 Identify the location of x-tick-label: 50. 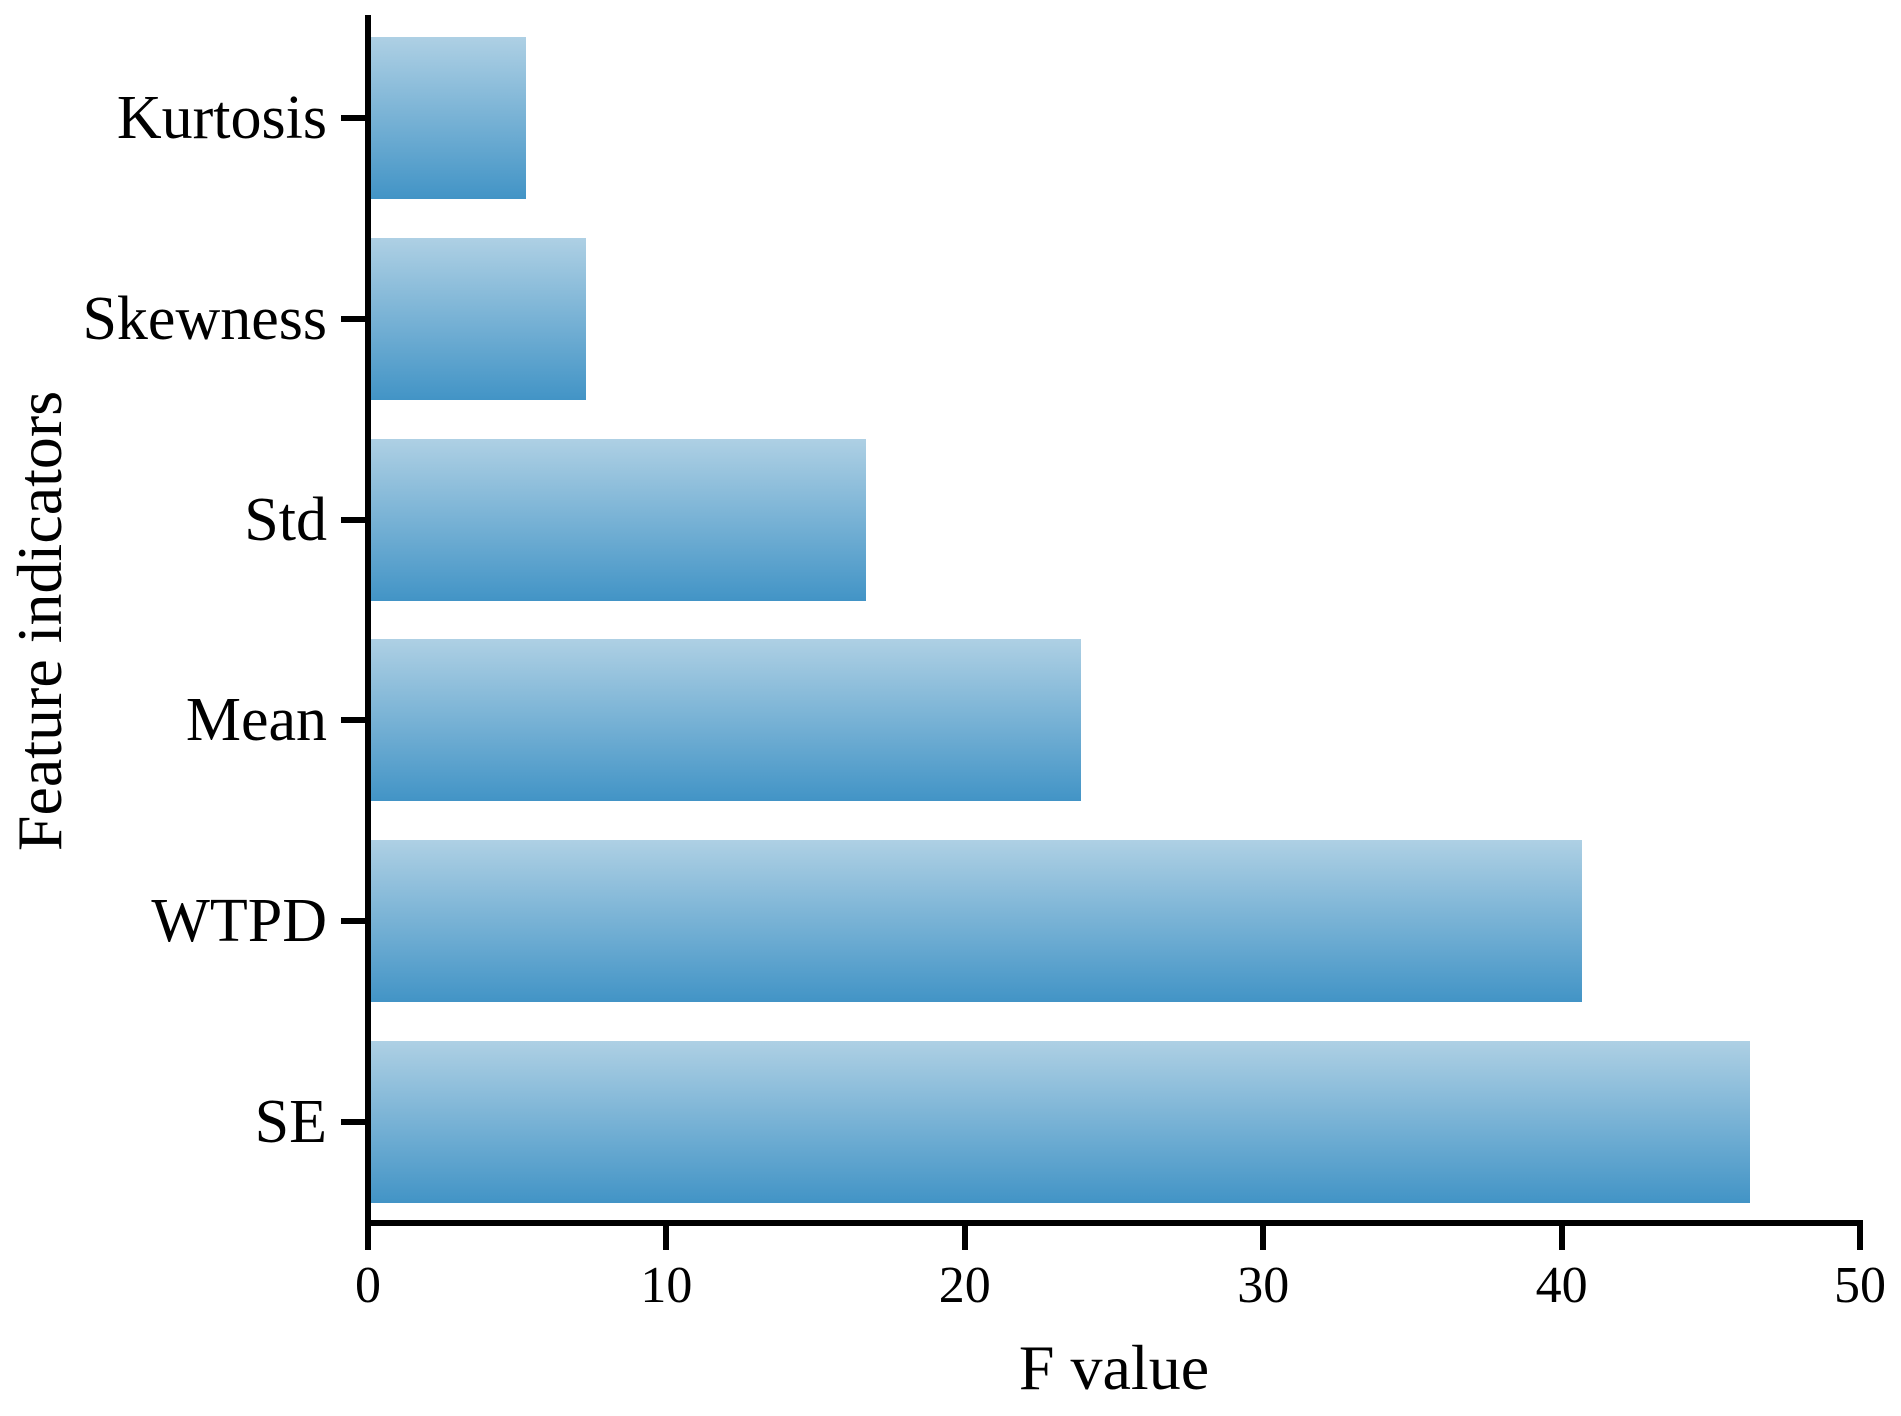
(1860, 1285).